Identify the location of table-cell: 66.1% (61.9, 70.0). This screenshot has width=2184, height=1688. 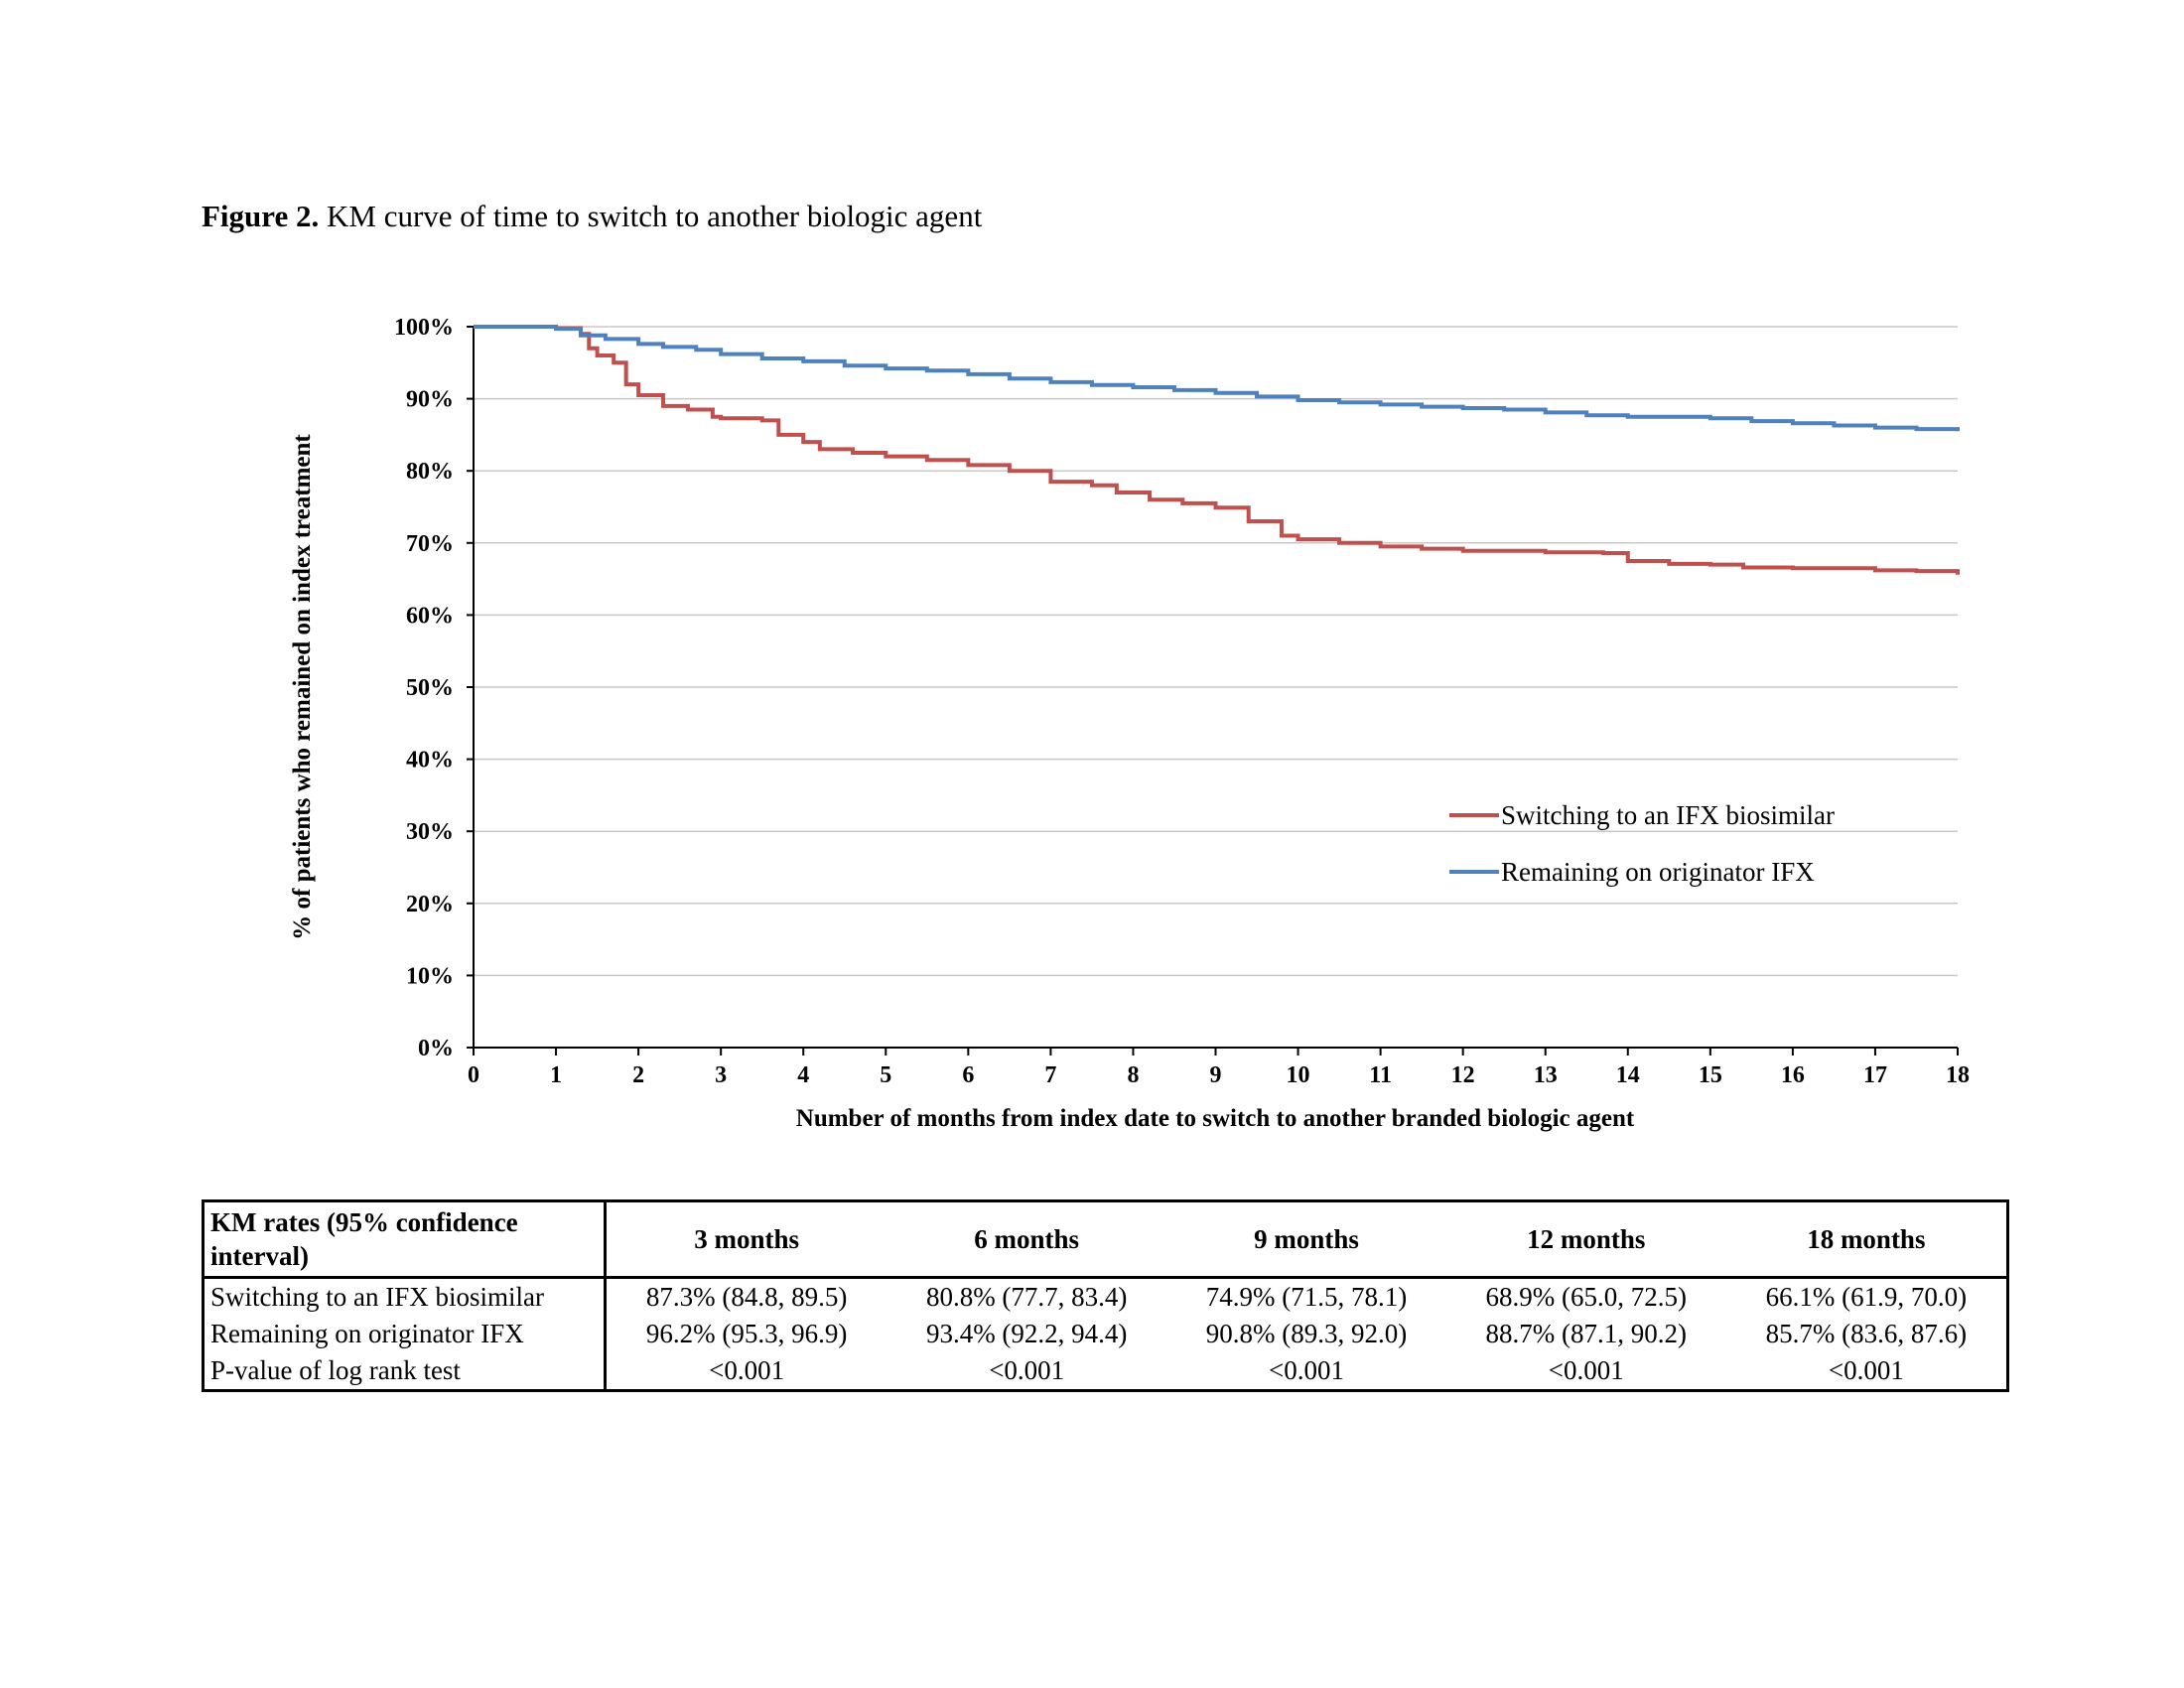
(1866, 1297).